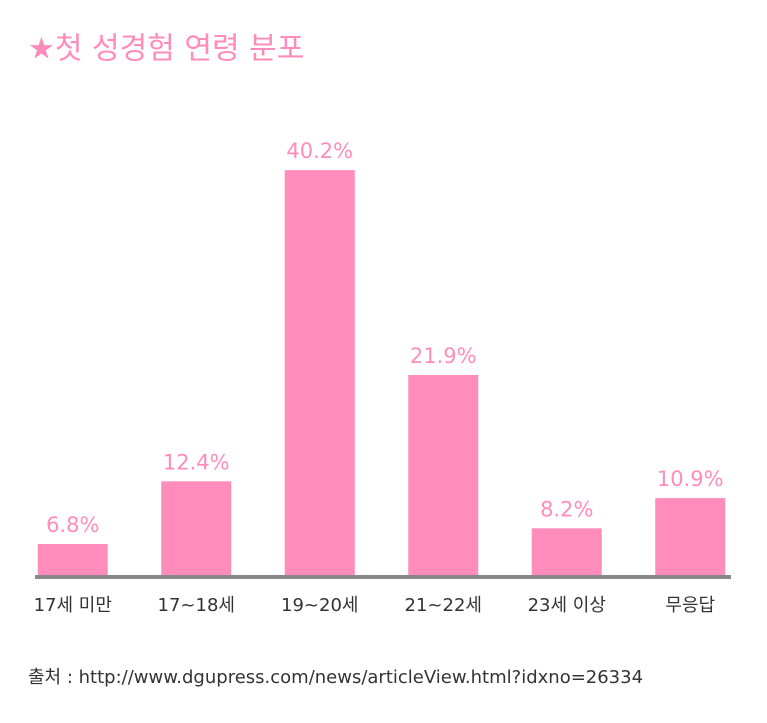 Image resolution: width=767 pixels, height=723 pixels. I want to click on value-label: 6.8%, so click(72, 525).